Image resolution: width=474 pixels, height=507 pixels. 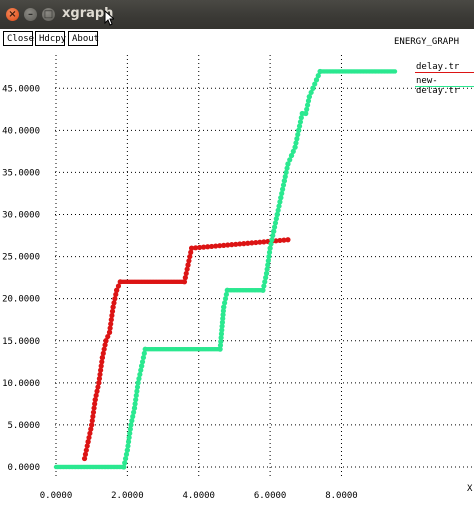 What do you see at coordinates (237, 39) in the screenshot?
I see `toolbar` at bounding box center [237, 39].